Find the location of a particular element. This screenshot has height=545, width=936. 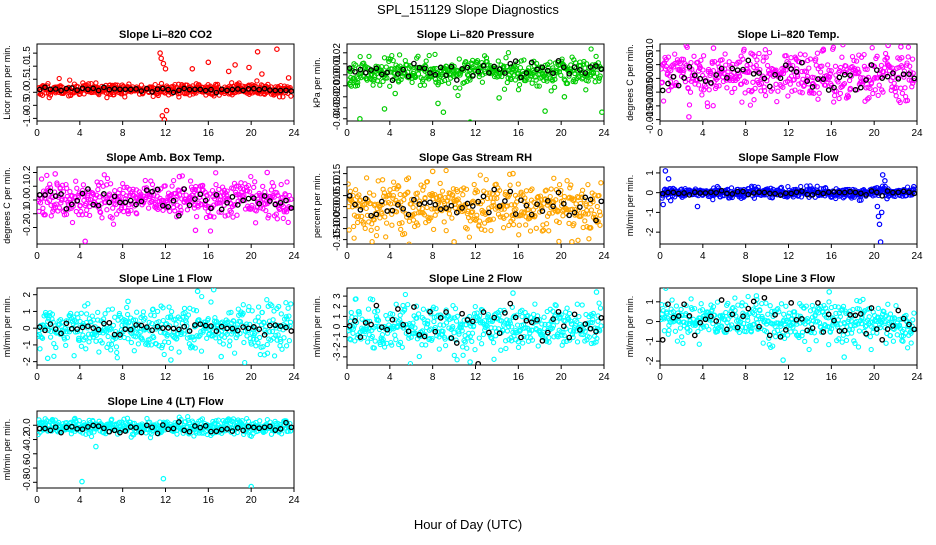

y-tick-label: 1 is located at coordinates (650, 173).